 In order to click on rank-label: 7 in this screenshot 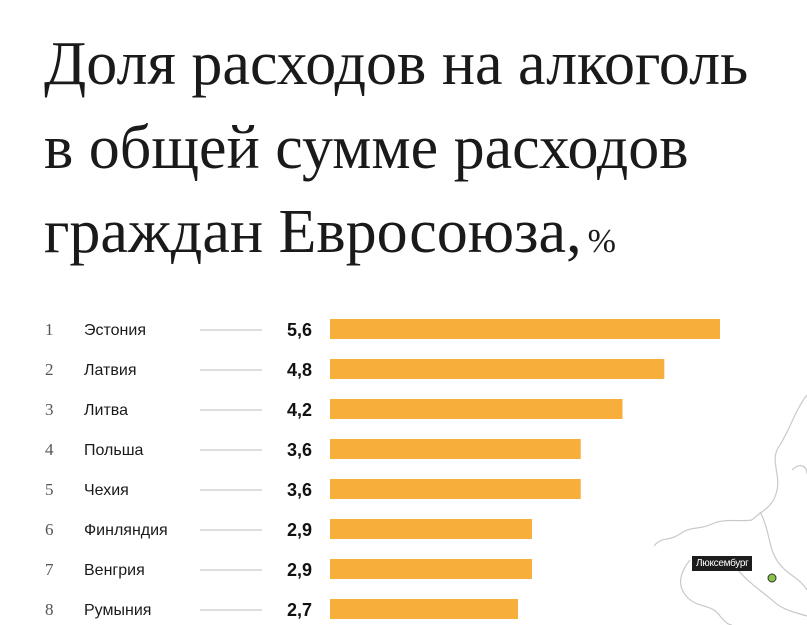, I will do `click(49, 569)`.